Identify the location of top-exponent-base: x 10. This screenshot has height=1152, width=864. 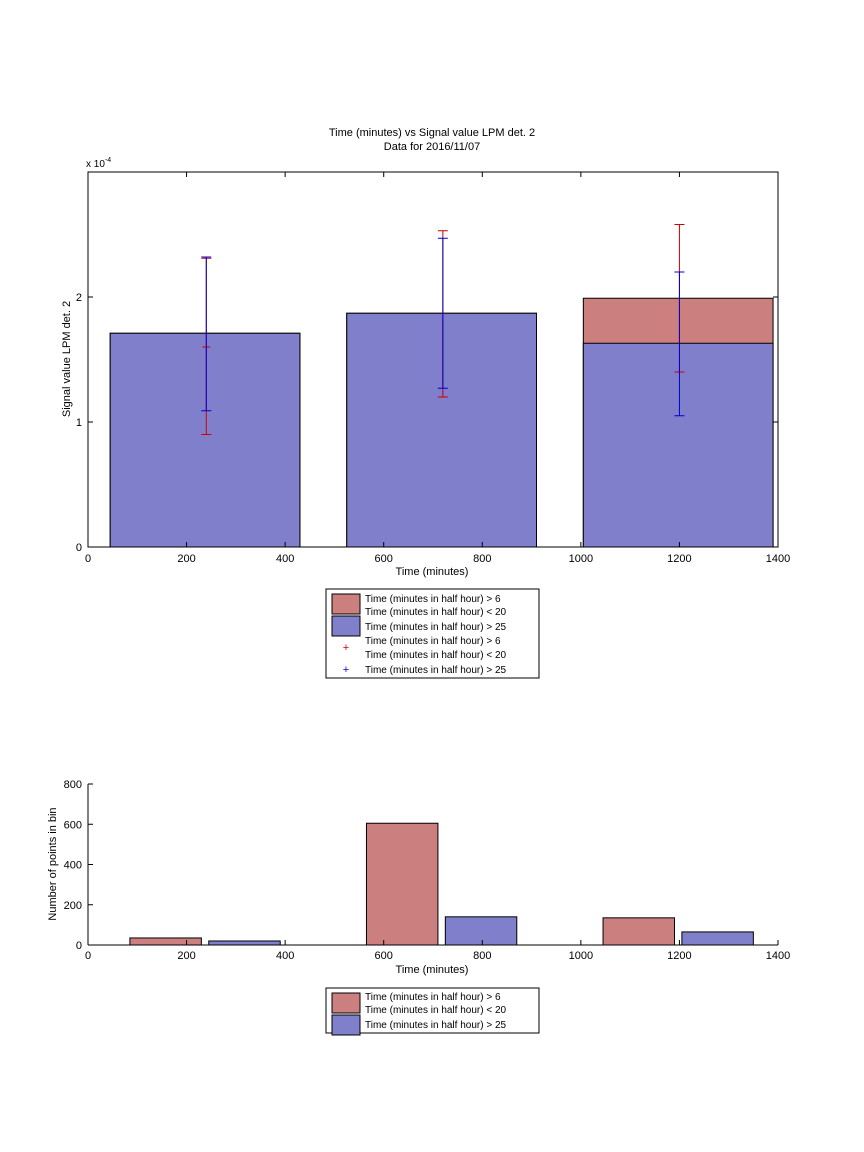
(95, 164).